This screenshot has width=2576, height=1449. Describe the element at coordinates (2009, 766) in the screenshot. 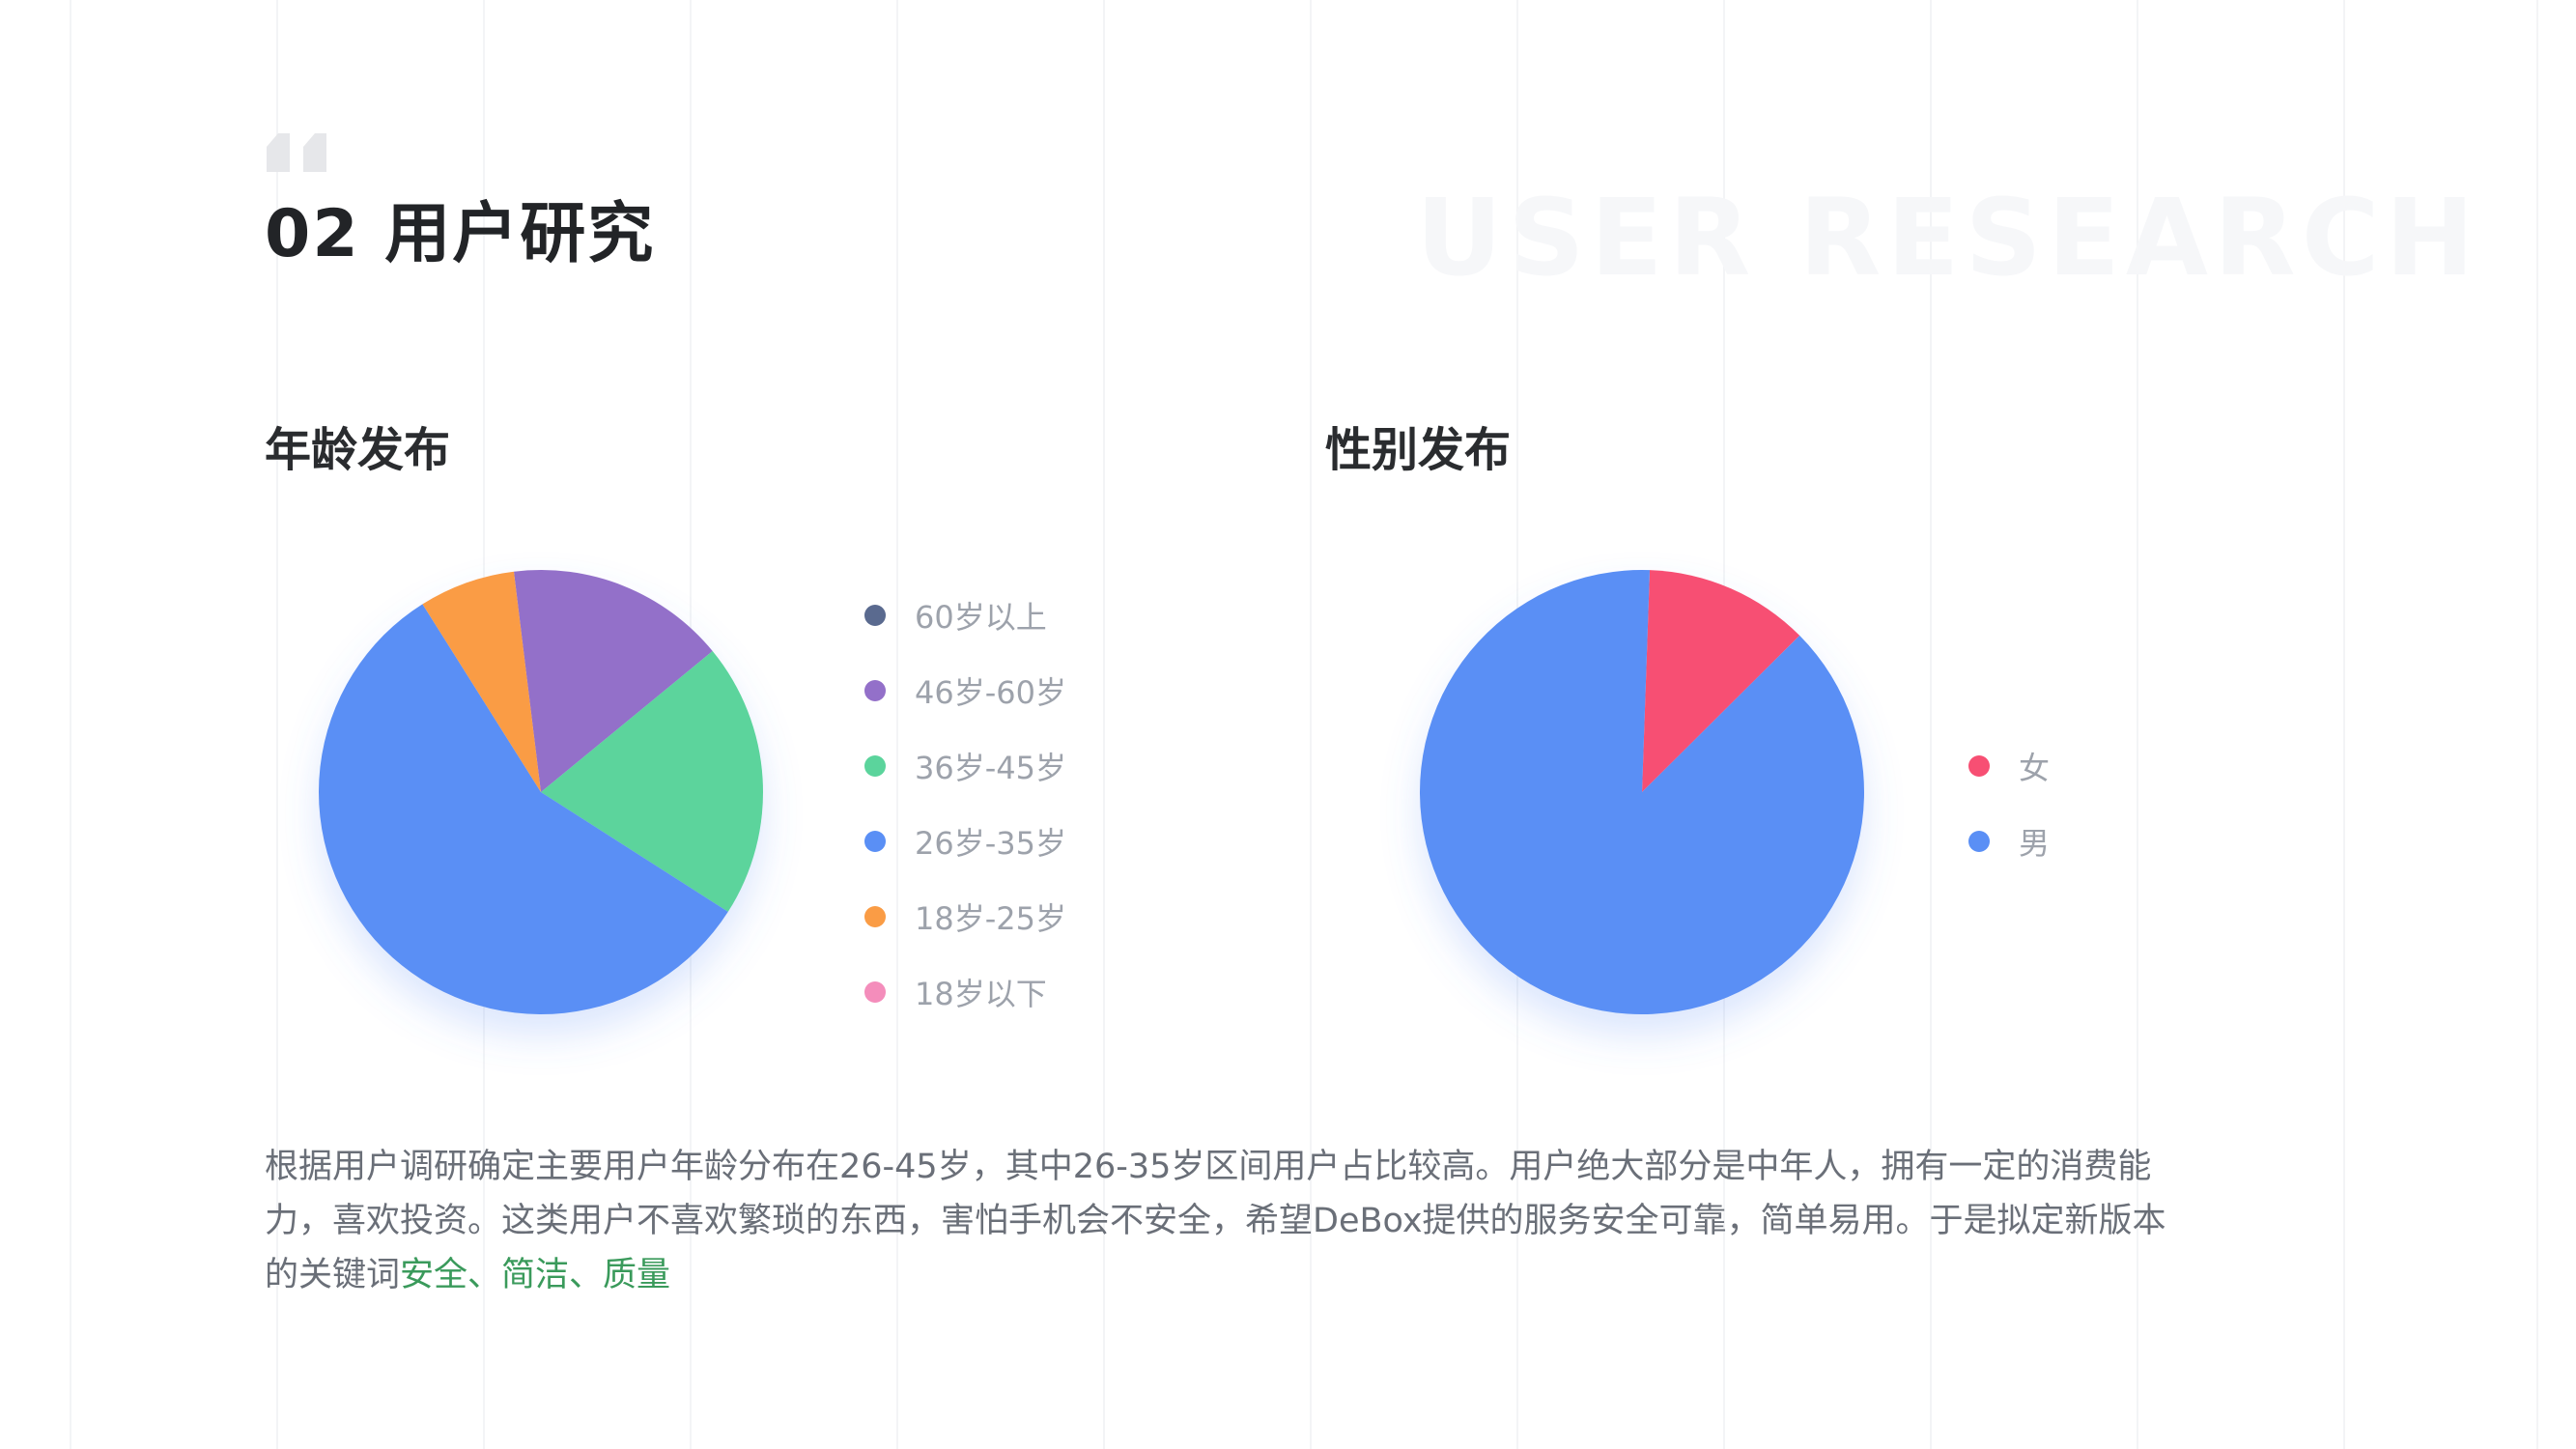

I see `gender-legend-item: 女` at that location.